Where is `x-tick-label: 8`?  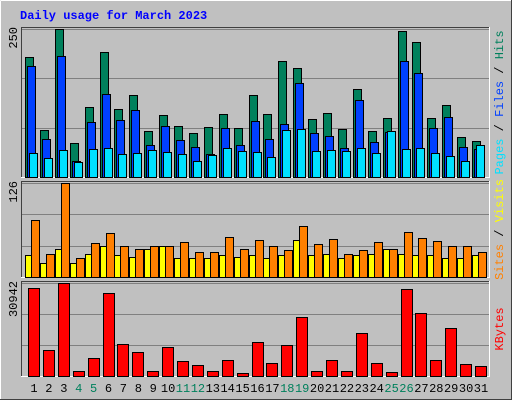
x-tick-label: 8 is located at coordinates (138, 389).